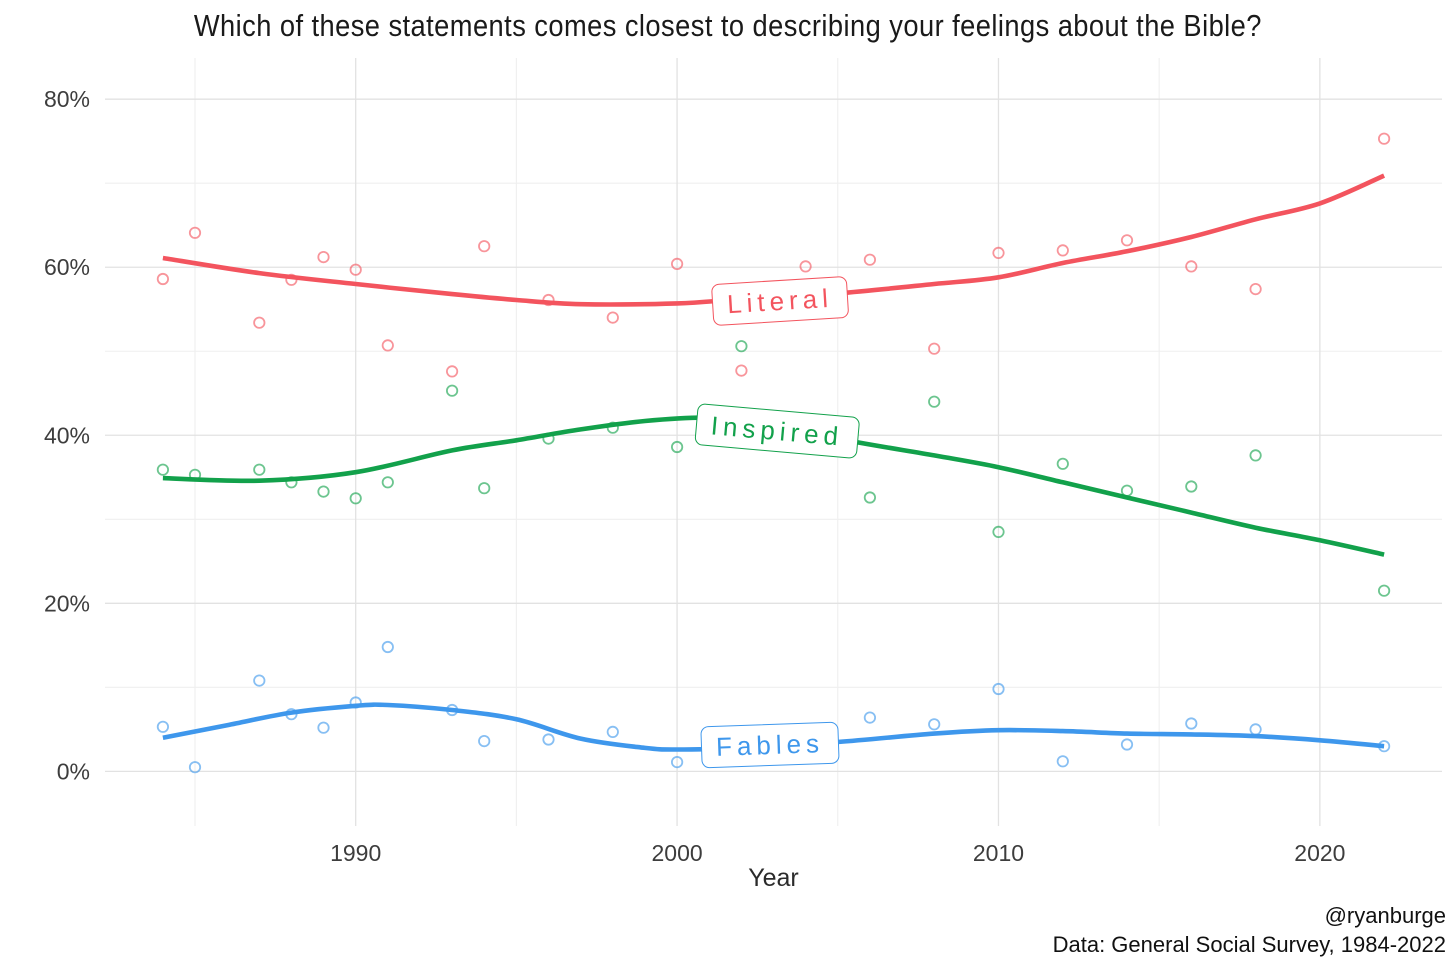 The image size is (1456, 971). Describe the element at coordinates (676, 853) in the screenshot. I see `x-tick-label: 2000` at that location.